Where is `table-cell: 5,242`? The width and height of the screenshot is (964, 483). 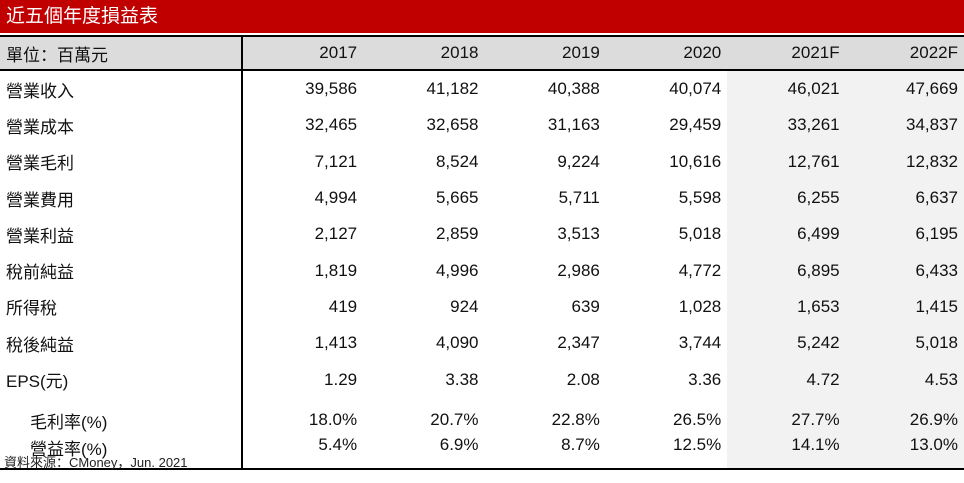
table-cell: 5,242 is located at coordinates (786, 343).